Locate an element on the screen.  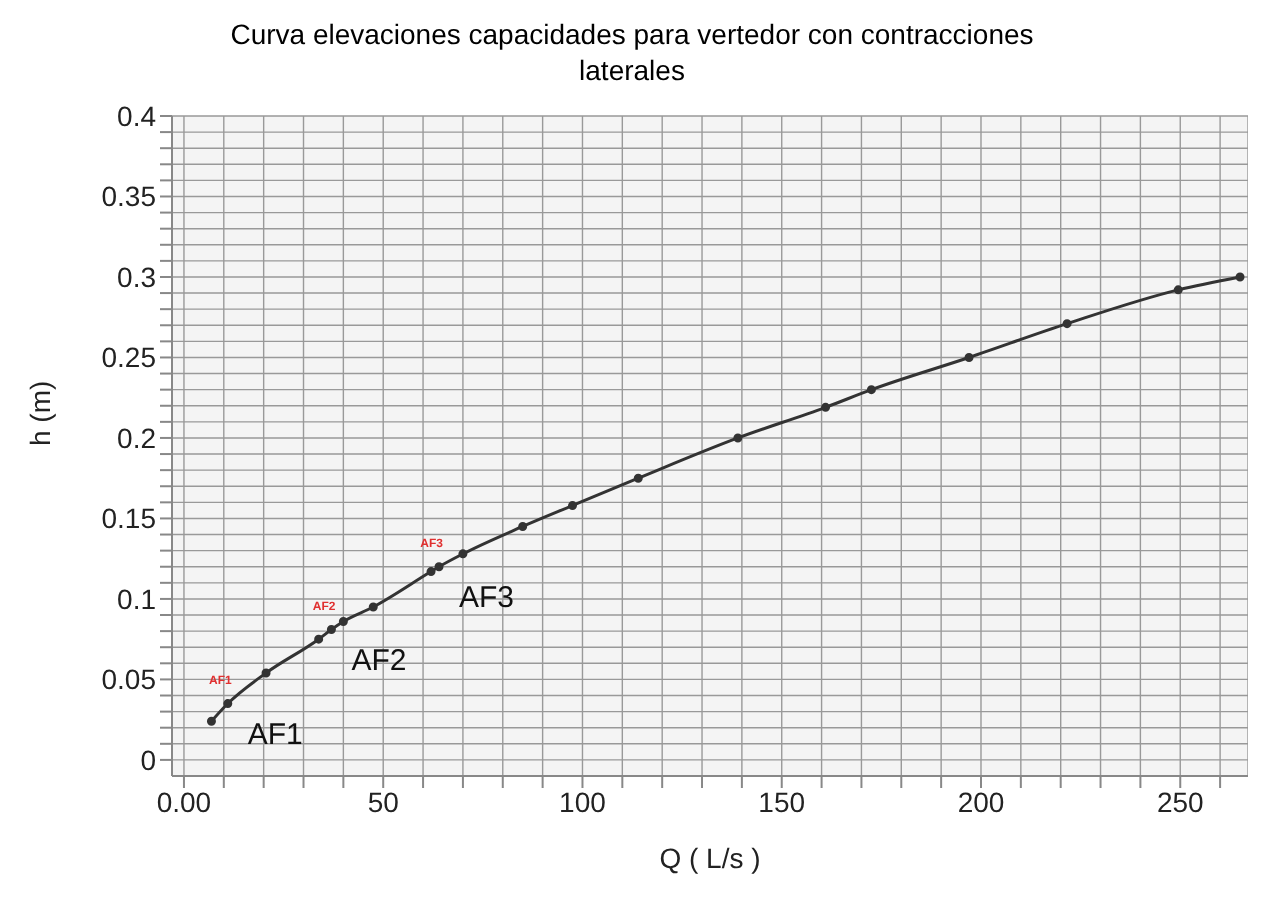
x-tick-label: 200 is located at coordinates (981, 801).